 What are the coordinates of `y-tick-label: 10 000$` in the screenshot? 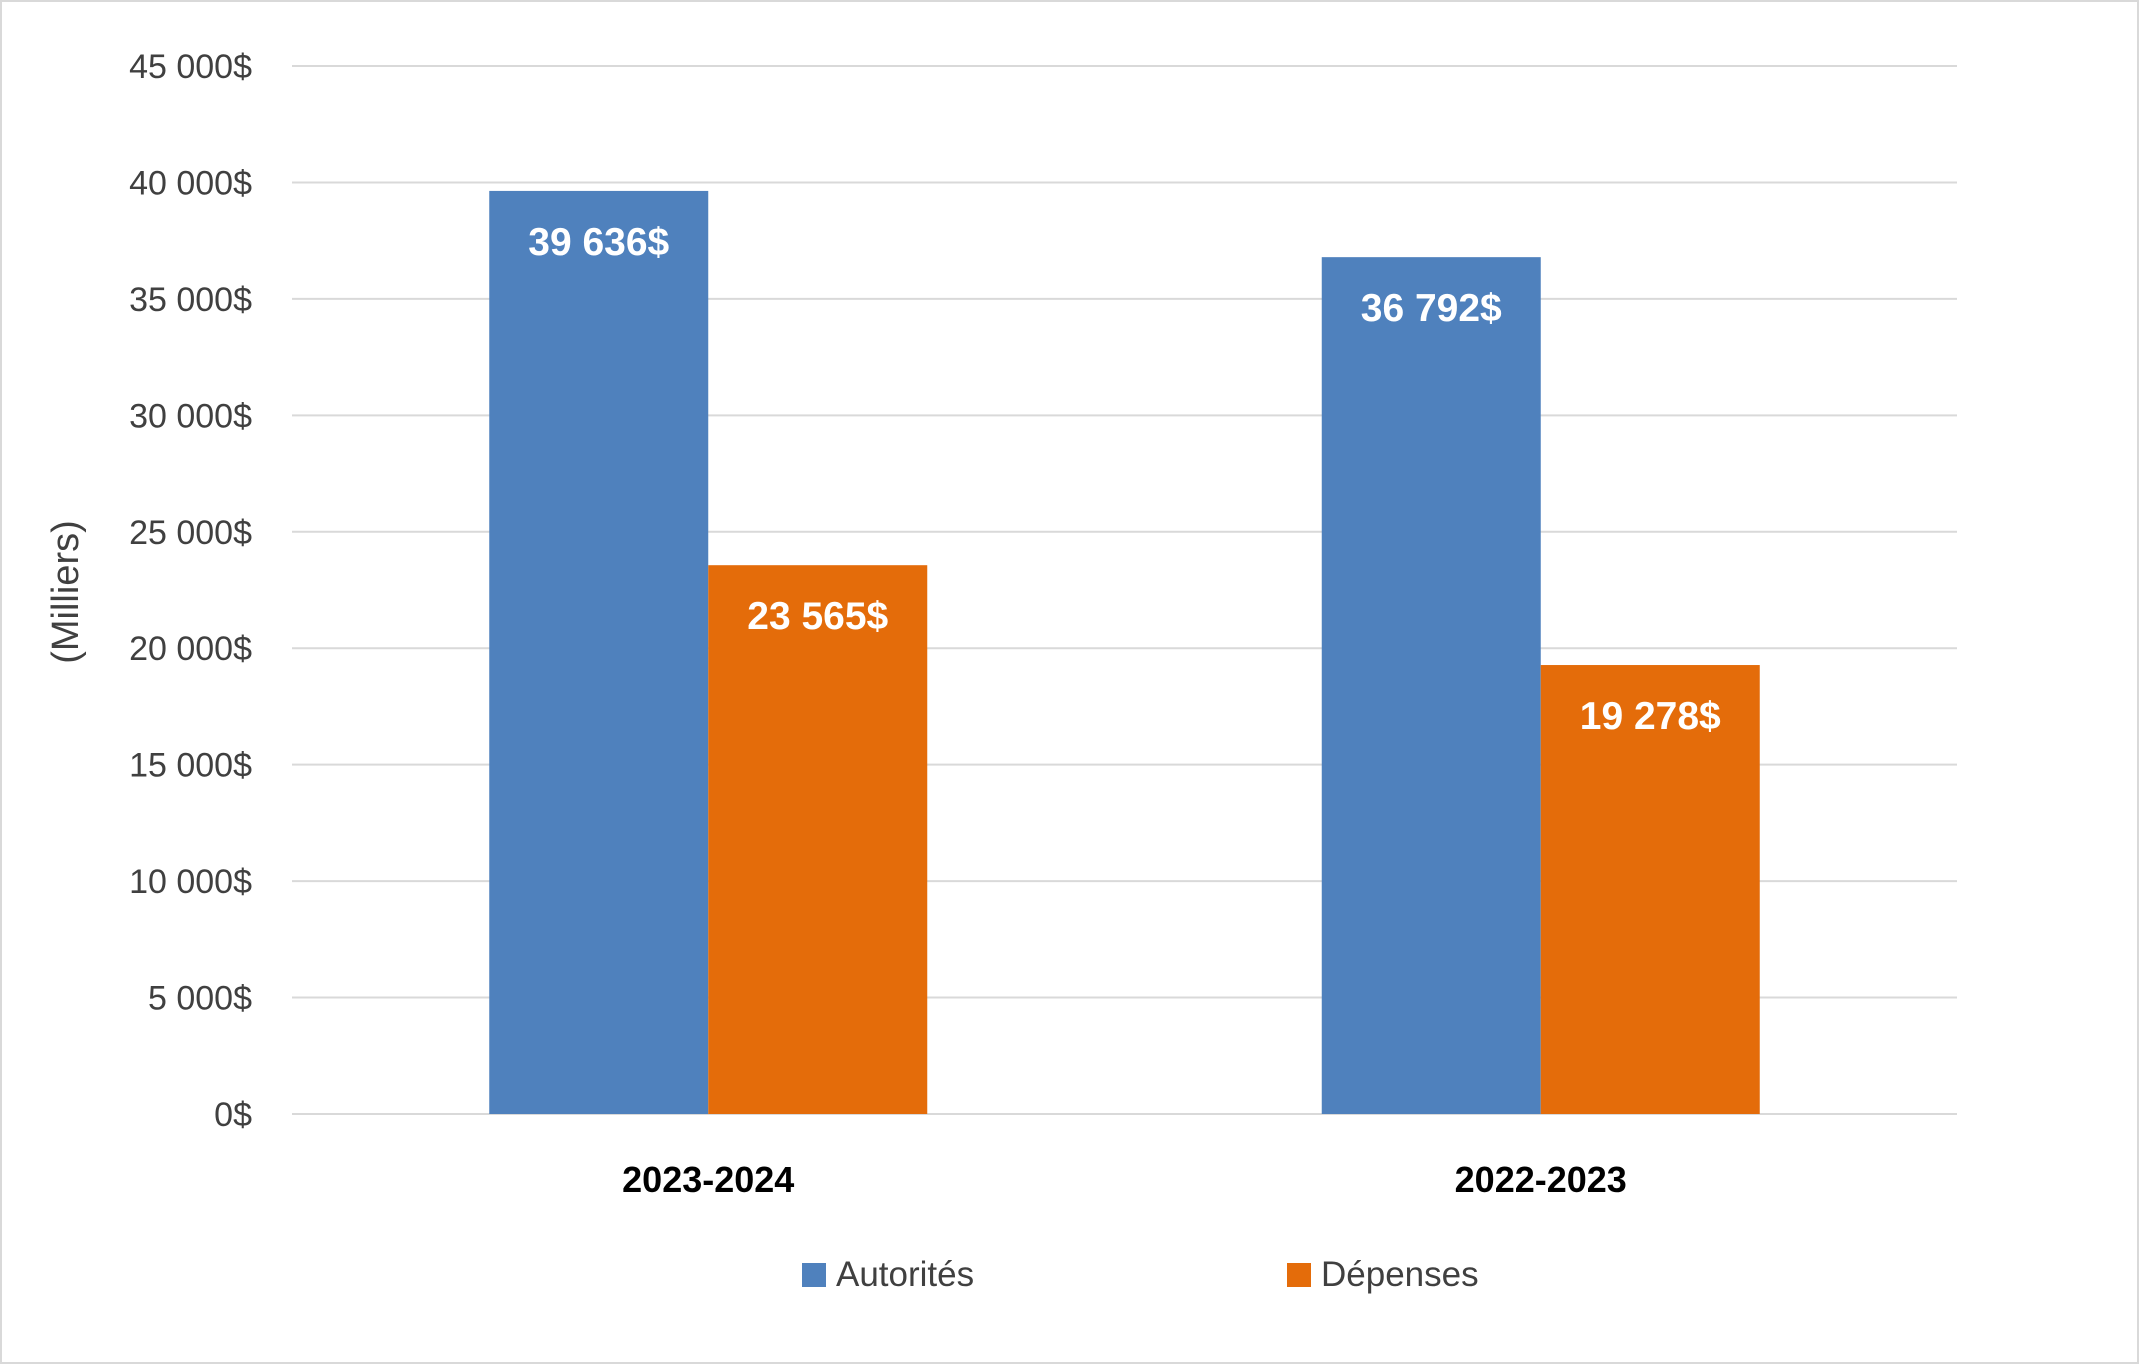 It's located at (190, 882).